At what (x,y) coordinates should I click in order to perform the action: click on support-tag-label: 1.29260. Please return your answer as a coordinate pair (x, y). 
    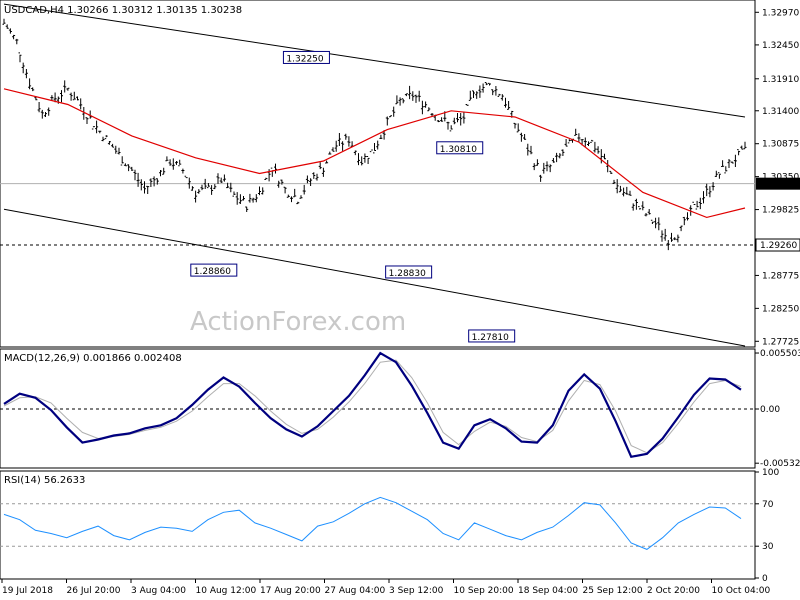
    Looking at the image, I should click on (778, 246).